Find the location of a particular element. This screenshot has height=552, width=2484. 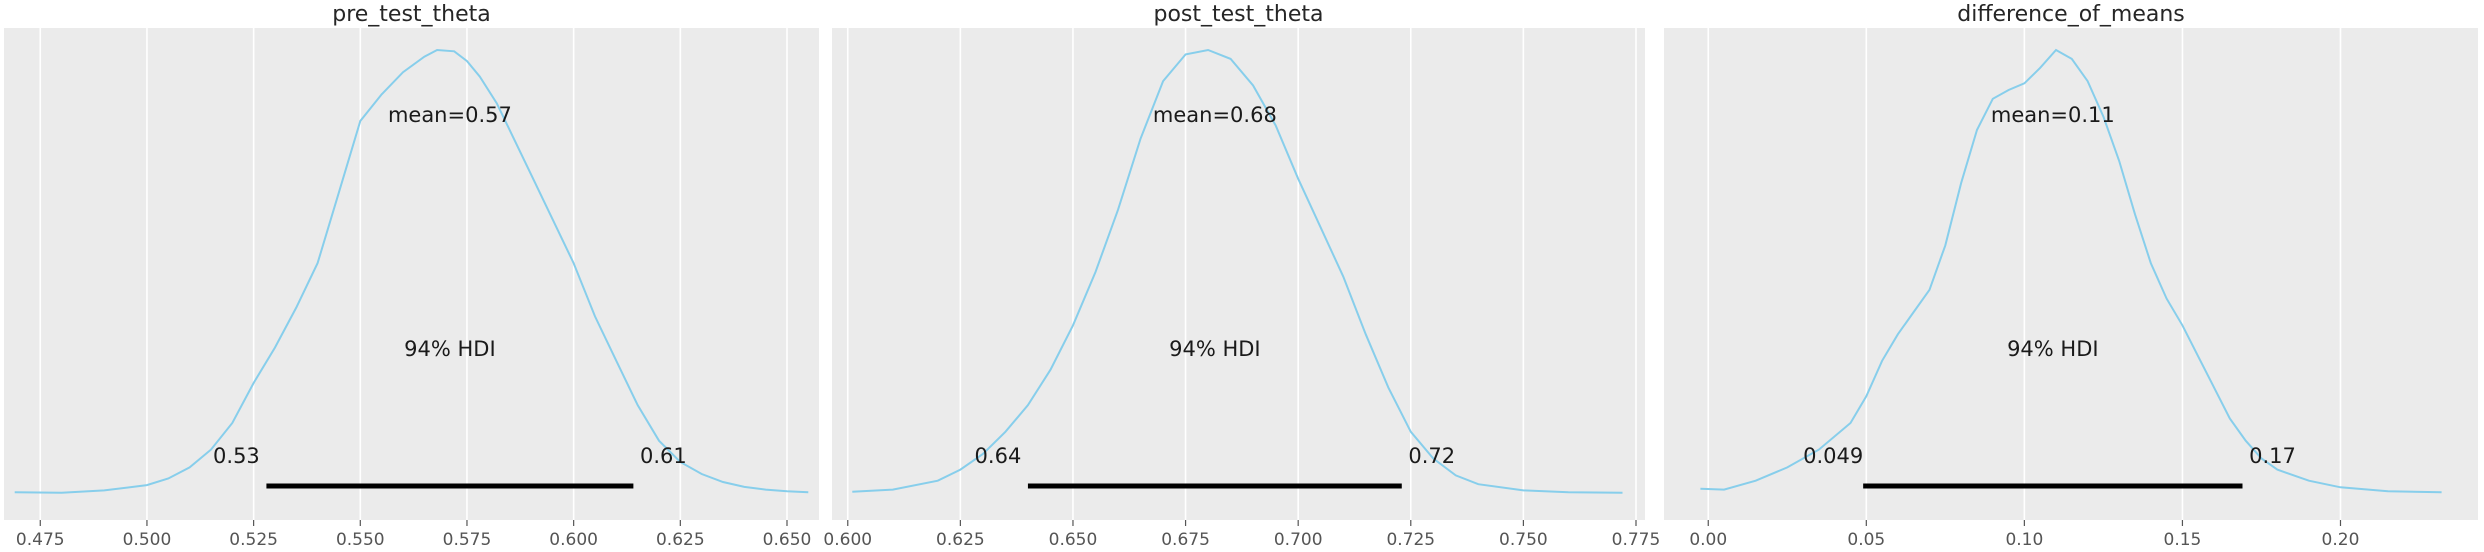

hdi-lower-label: 0.64 is located at coordinates (998, 456).